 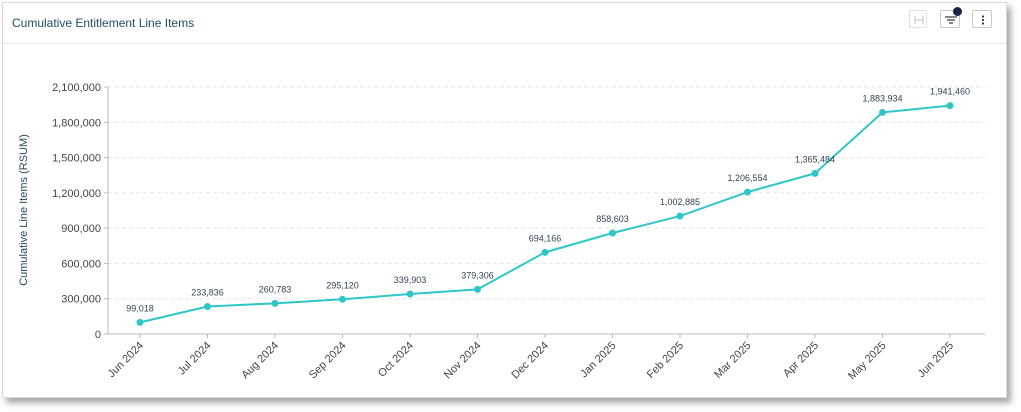 I want to click on data-label: 295,120, so click(x=342, y=285).